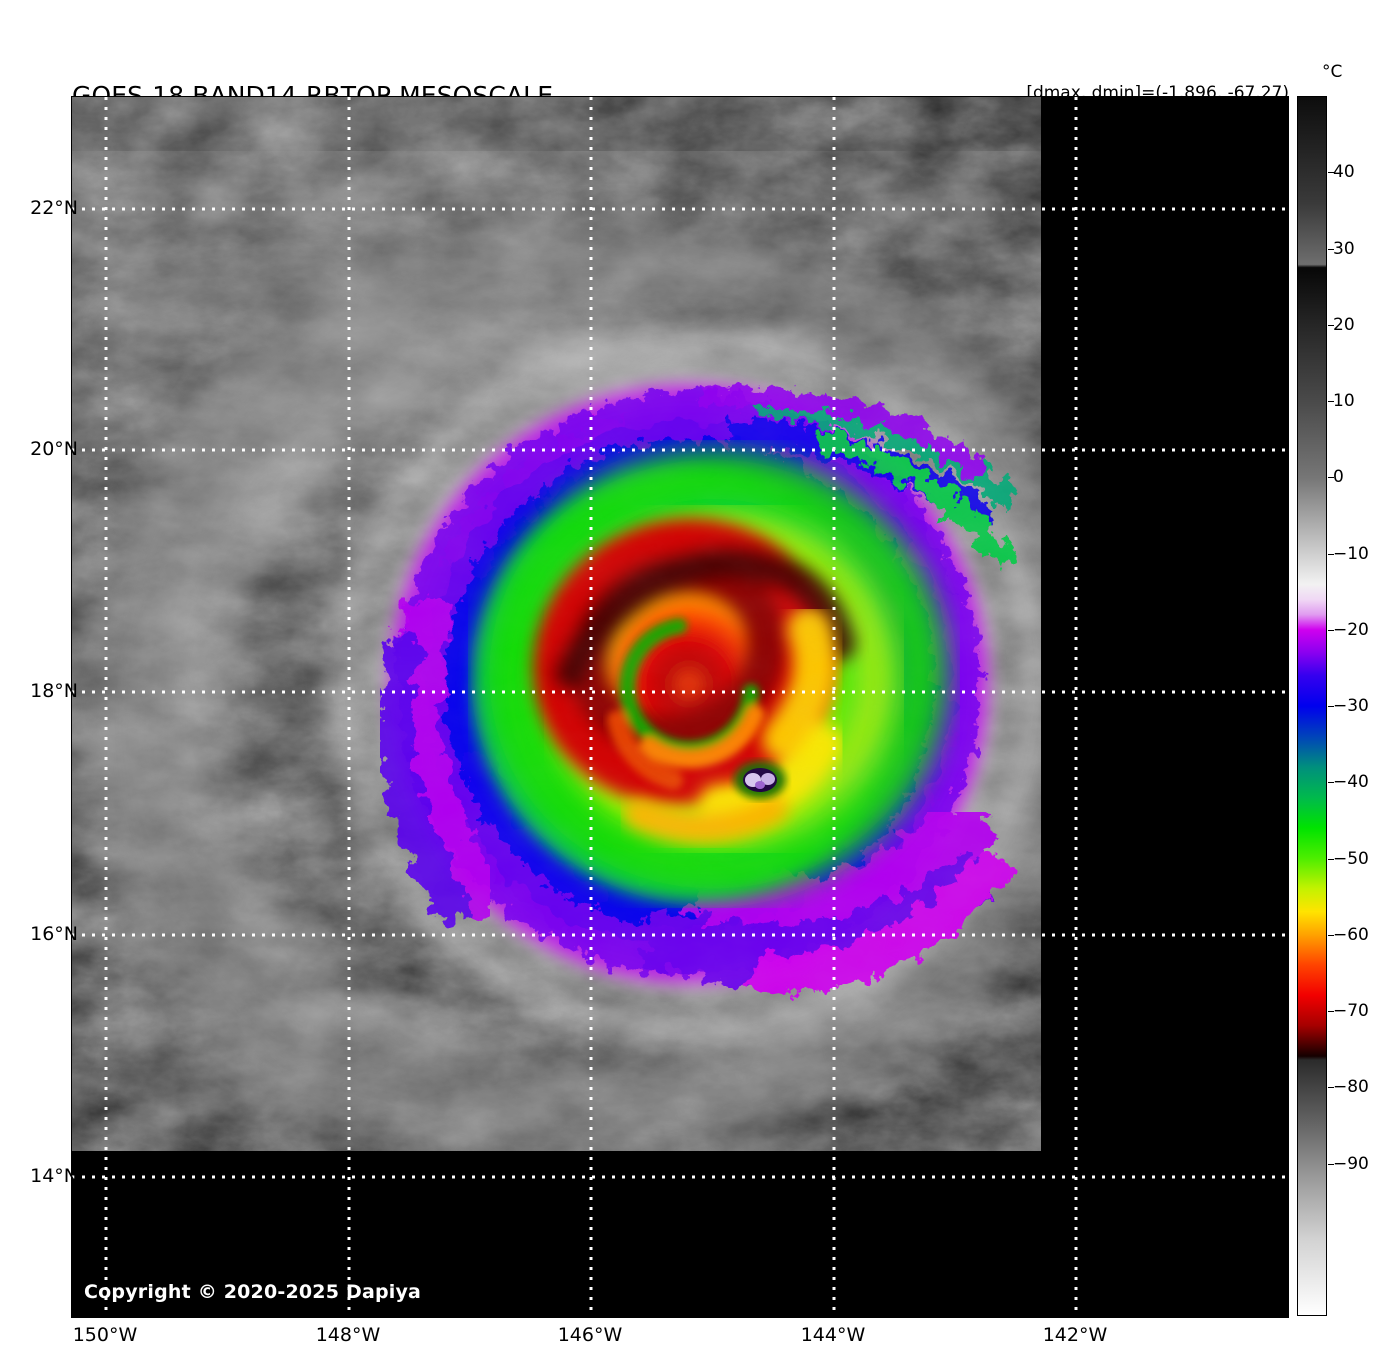 The height and width of the screenshot is (1359, 1390). Describe the element at coordinates (54, 1176) in the screenshot. I see `y-tick-14n: 14°N` at that location.